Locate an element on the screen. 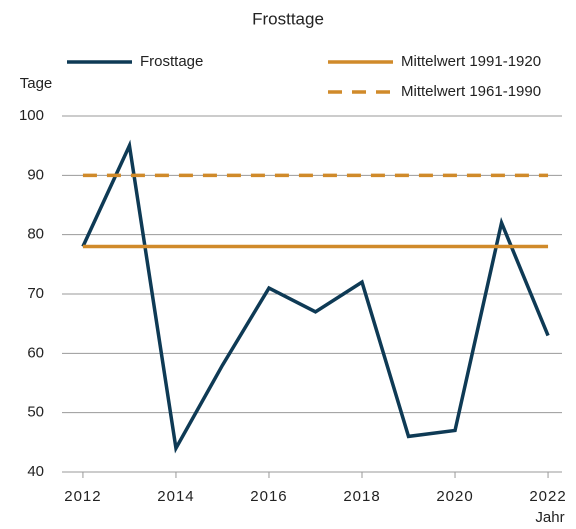  legend-label: Mittelwert 1991-1920 is located at coordinates (471, 61).